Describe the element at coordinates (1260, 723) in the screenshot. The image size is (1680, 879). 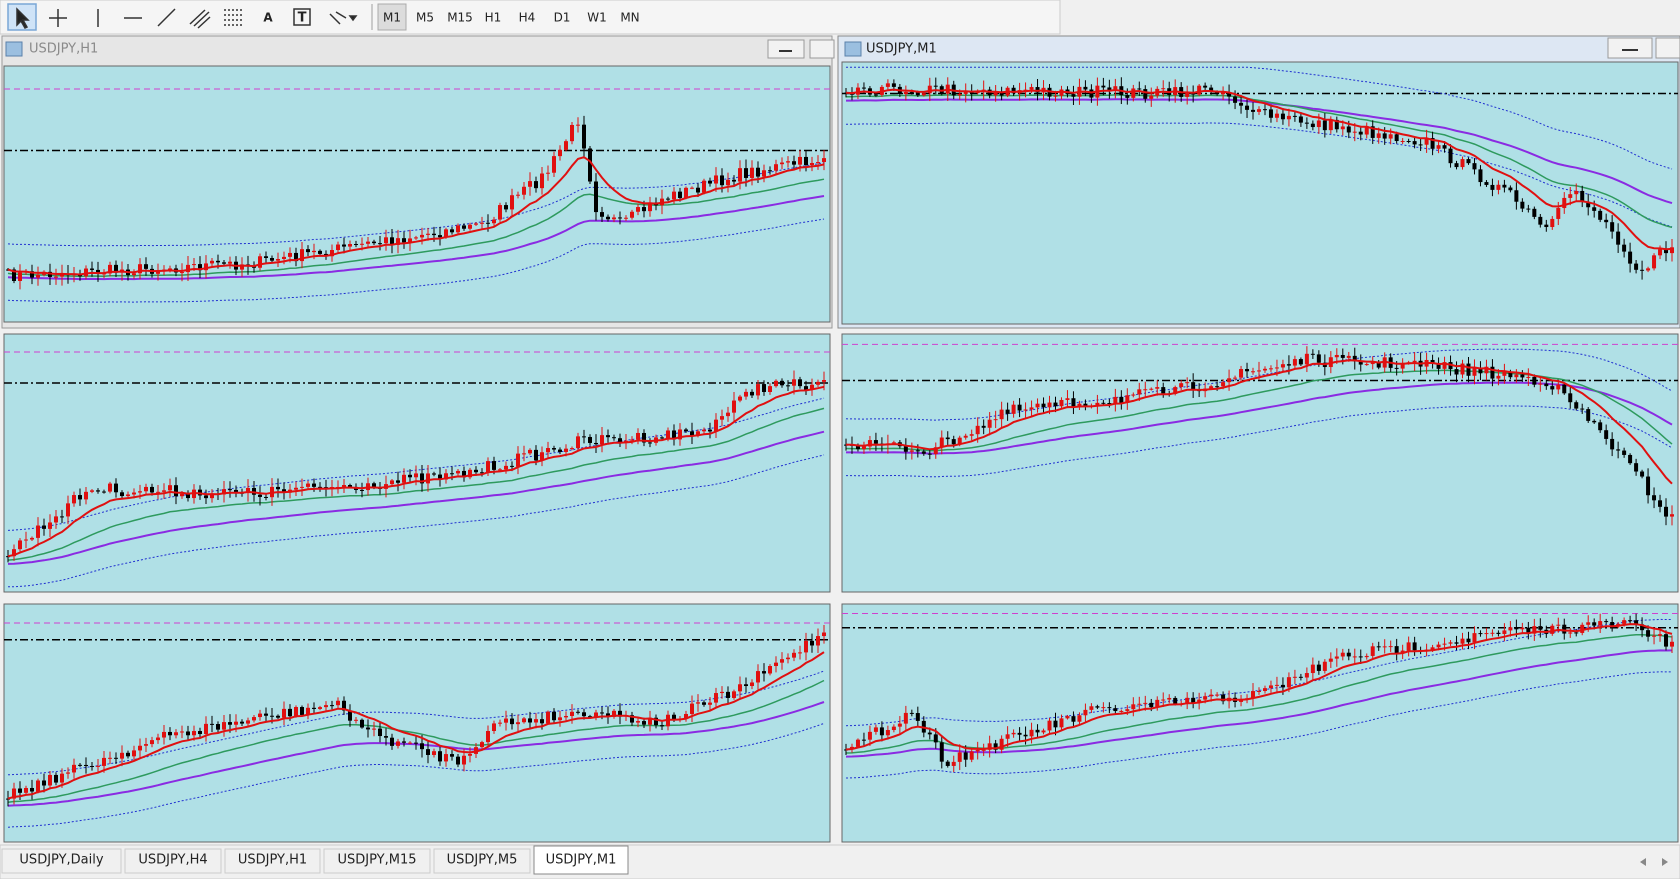
I see `chart-pane` at that location.